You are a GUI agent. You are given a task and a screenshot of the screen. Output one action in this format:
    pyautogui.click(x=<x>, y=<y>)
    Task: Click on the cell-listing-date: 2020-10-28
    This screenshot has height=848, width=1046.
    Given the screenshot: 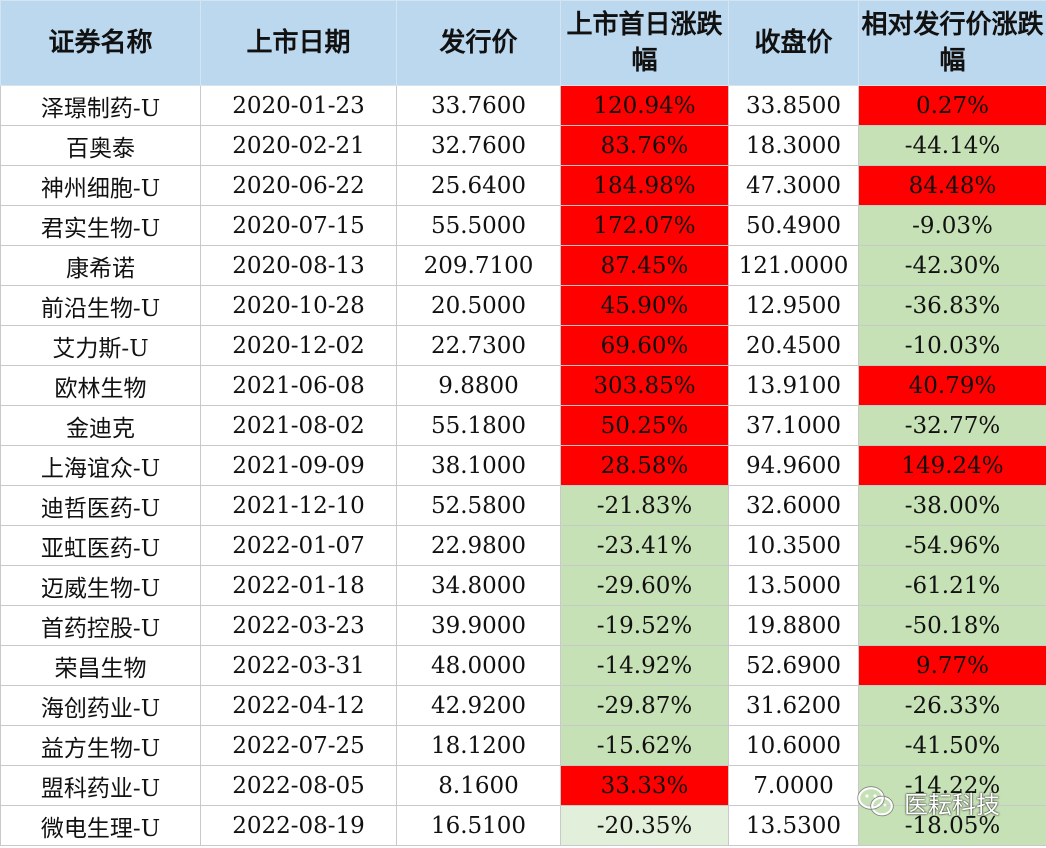 What is the action you would take?
    pyautogui.click(x=298, y=305)
    